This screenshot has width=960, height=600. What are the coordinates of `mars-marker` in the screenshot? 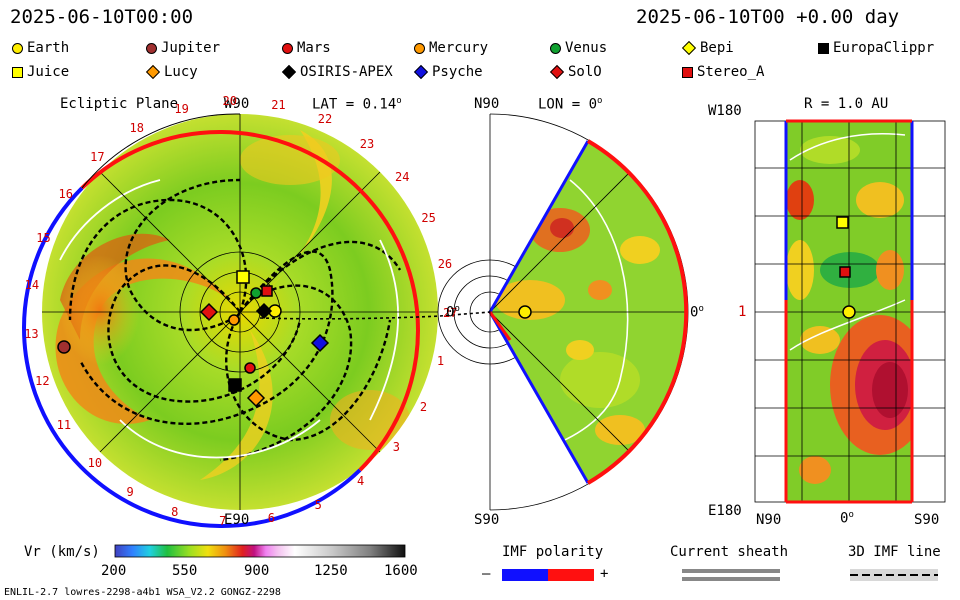 It's located at (250, 368).